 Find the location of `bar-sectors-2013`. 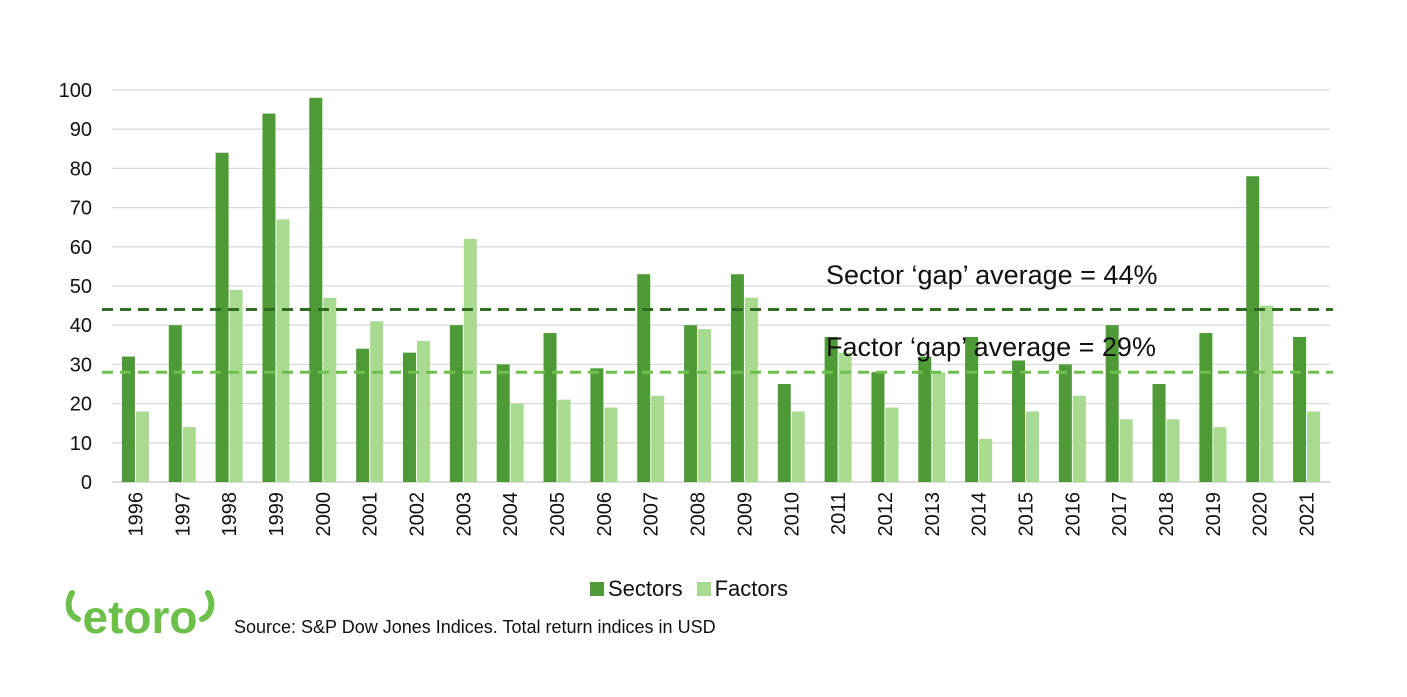

bar-sectors-2013 is located at coordinates (925, 419).